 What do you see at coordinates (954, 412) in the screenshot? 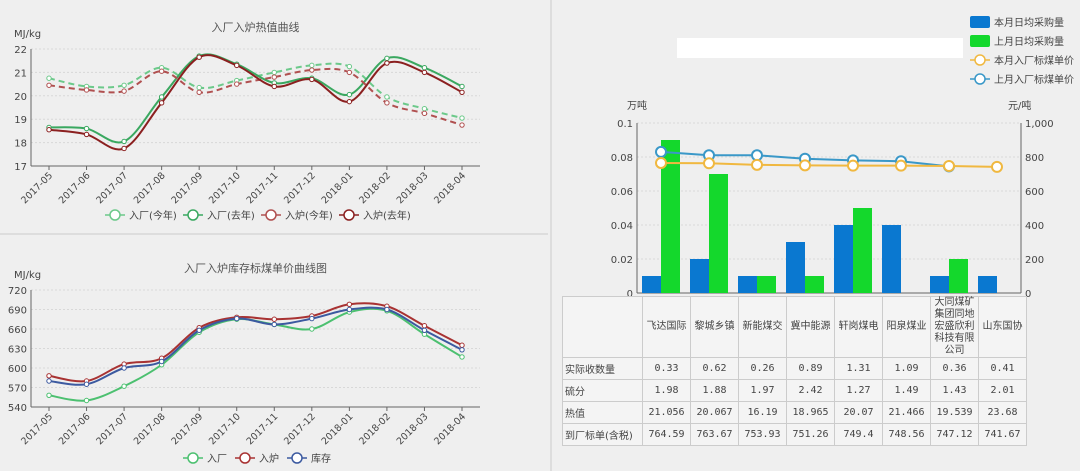
I see `table-cell: 19.539` at bounding box center [954, 412].